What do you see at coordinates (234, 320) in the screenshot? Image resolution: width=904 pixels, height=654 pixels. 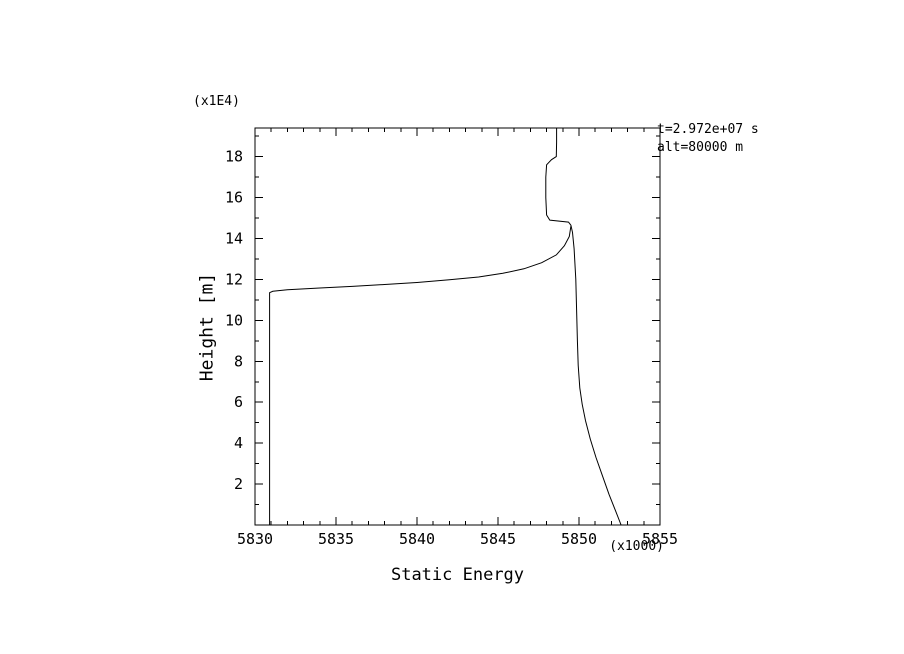 I see `y-tick-label: 10` at bounding box center [234, 320].